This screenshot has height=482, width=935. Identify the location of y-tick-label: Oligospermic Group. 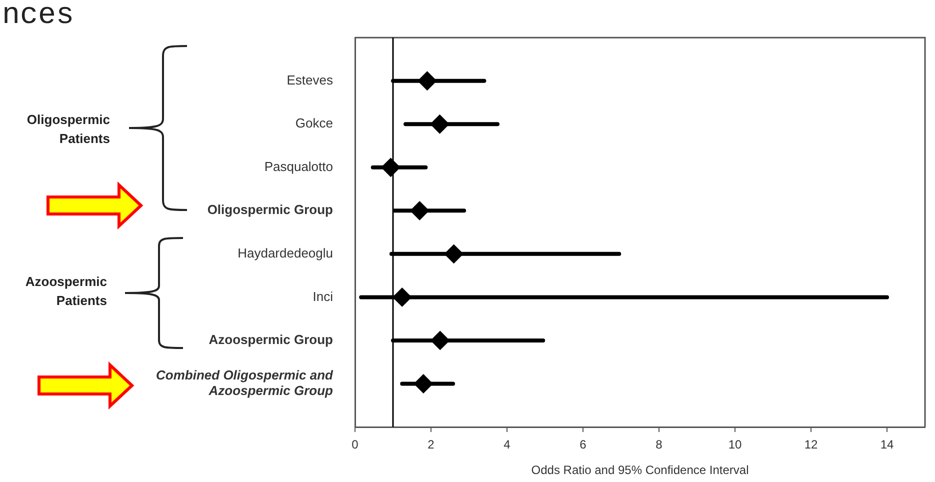
(270, 210).